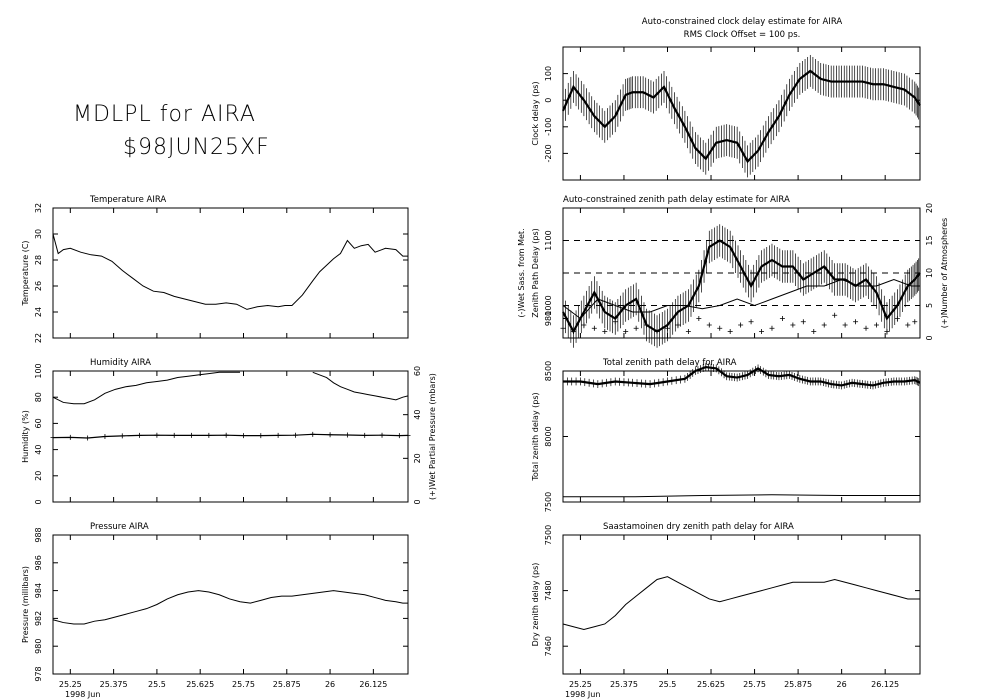 The width and height of the screenshot is (1000, 700). I want to click on temperature-y-tick-label: 22, so click(38, 338).